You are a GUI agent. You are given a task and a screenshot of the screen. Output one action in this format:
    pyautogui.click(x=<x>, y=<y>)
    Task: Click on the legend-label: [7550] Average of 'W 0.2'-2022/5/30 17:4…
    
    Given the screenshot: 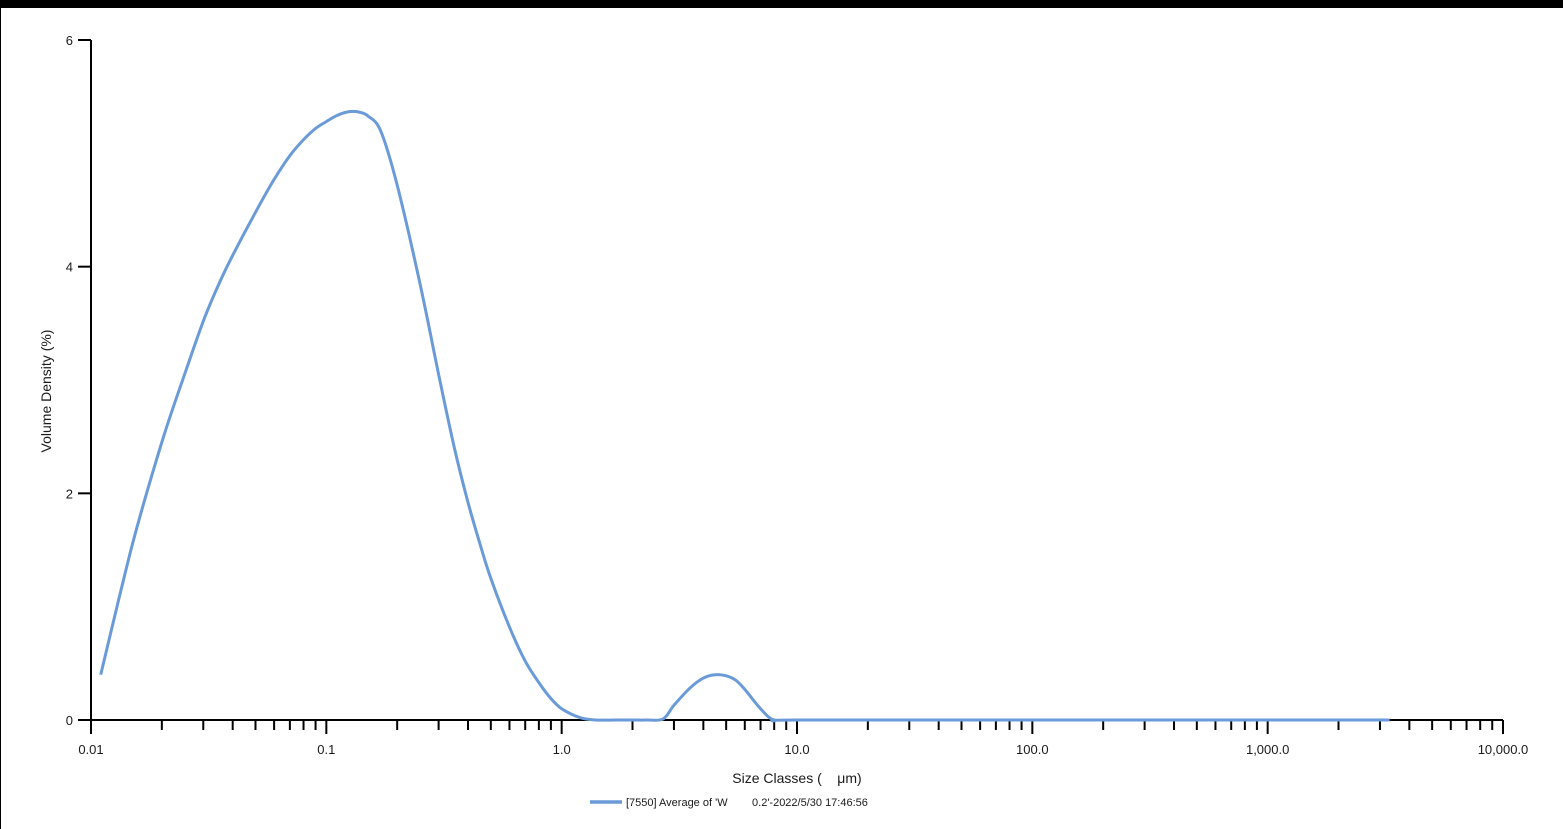 What is the action you would take?
    pyautogui.click(x=747, y=803)
    